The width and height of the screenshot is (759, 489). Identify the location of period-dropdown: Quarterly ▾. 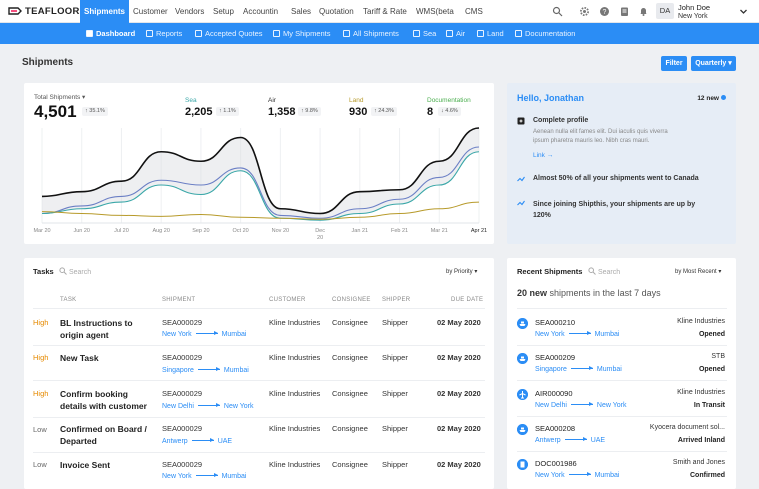
(713, 63).